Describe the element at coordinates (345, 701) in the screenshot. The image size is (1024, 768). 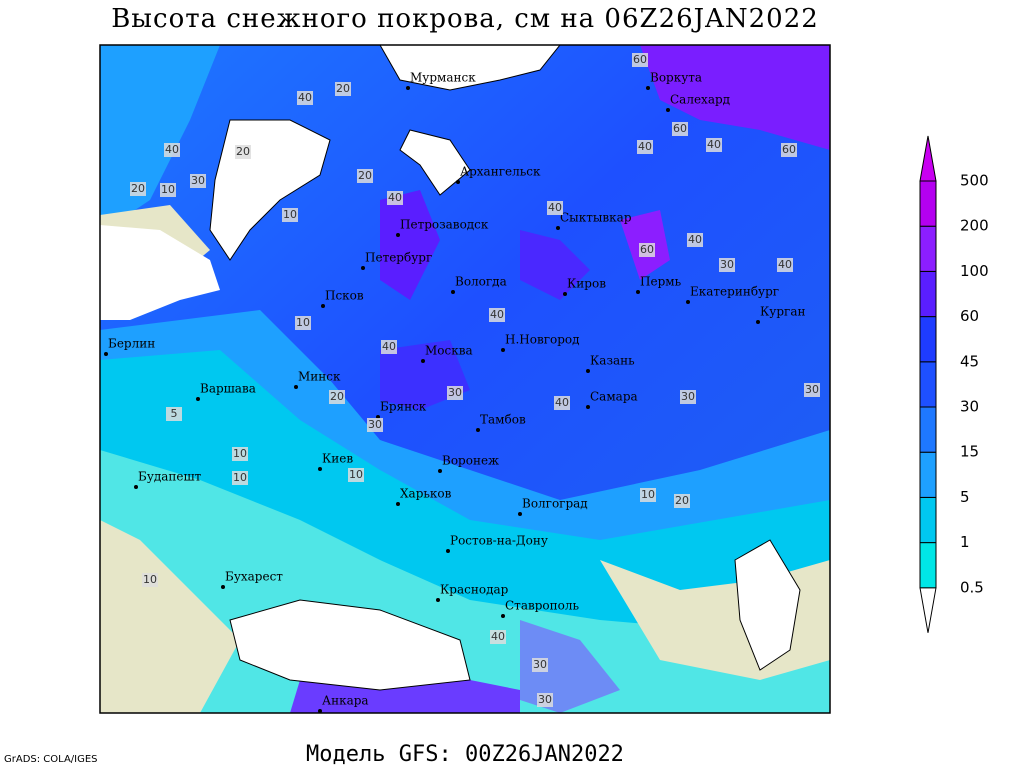
I see `city-label: Анкара` at that location.